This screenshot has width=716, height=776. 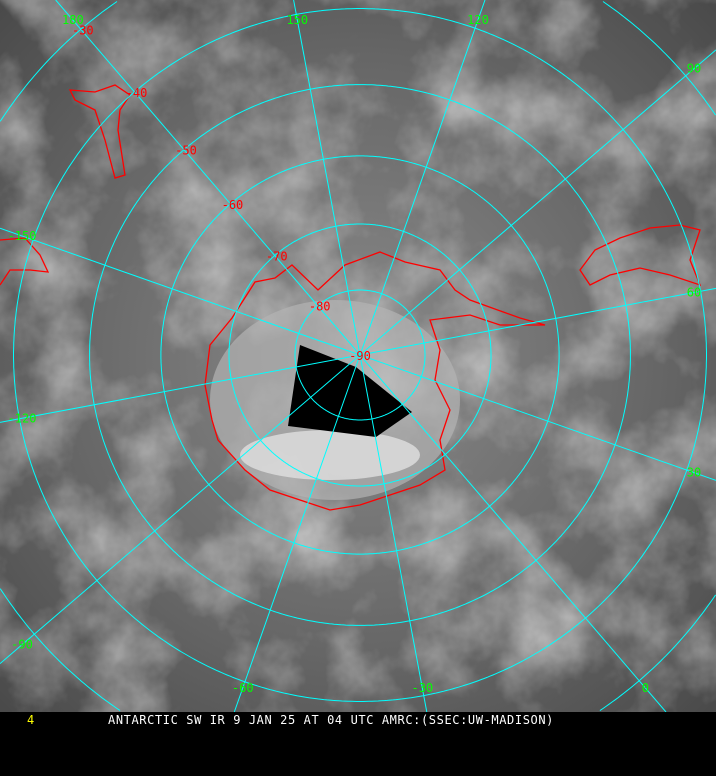 I want to click on longitude-label: 90, so click(x=694, y=69).